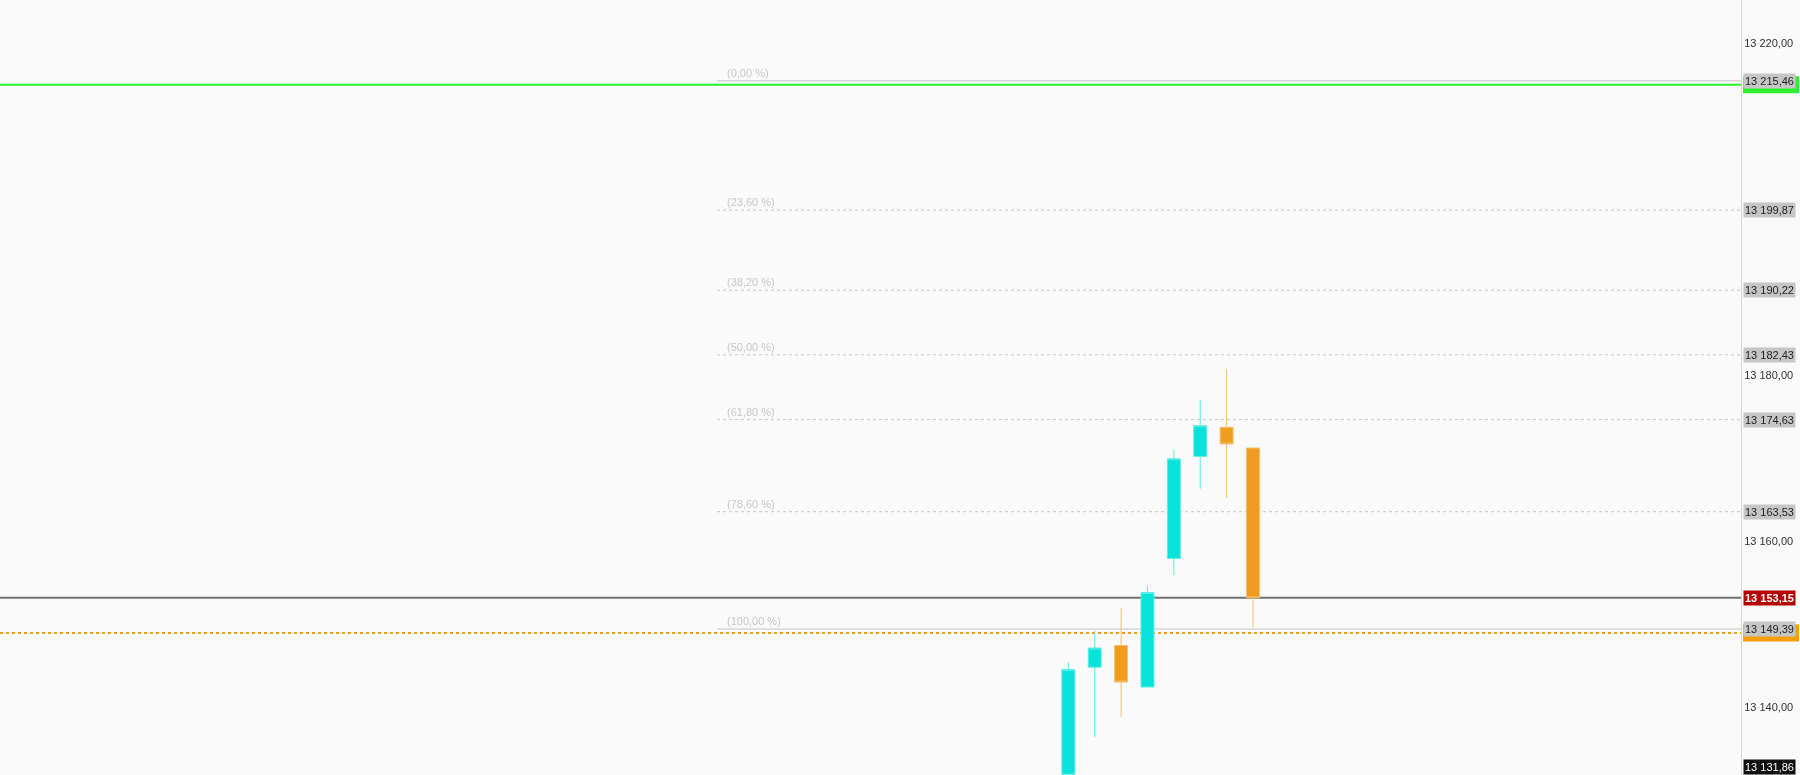 This screenshot has width=1800, height=775. What do you see at coordinates (1769, 290) in the screenshot?
I see `ref-line-label: 13 190,22` at bounding box center [1769, 290].